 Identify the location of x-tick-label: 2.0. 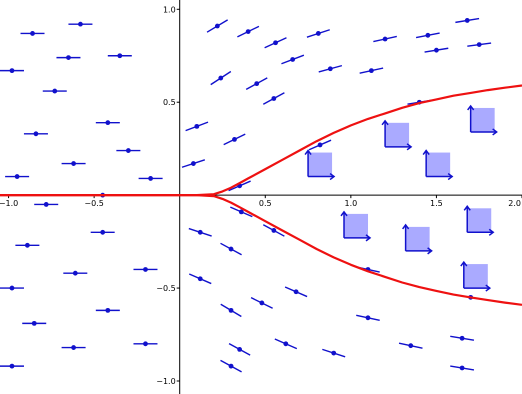
(514, 203).